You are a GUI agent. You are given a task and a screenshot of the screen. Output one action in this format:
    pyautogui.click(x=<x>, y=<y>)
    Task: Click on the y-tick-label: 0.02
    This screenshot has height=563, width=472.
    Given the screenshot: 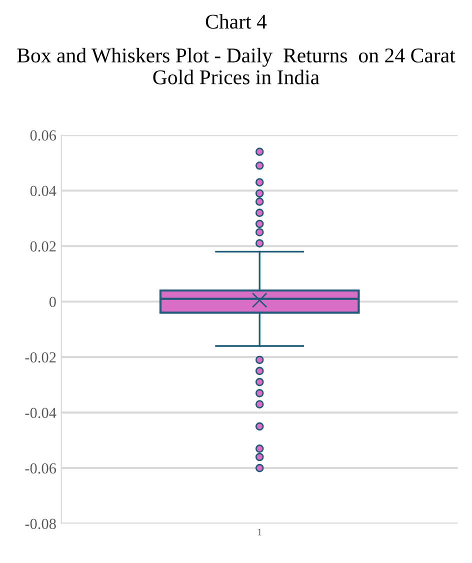 What is the action you would take?
    pyautogui.click(x=43, y=246)
    